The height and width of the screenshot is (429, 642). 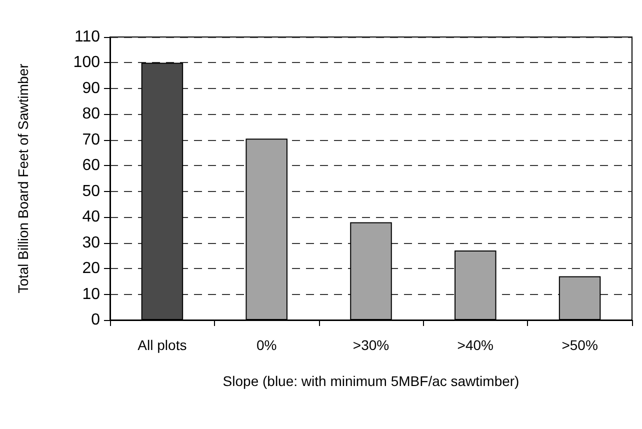 I want to click on y-tick-label: 110, so click(x=87, y=37).